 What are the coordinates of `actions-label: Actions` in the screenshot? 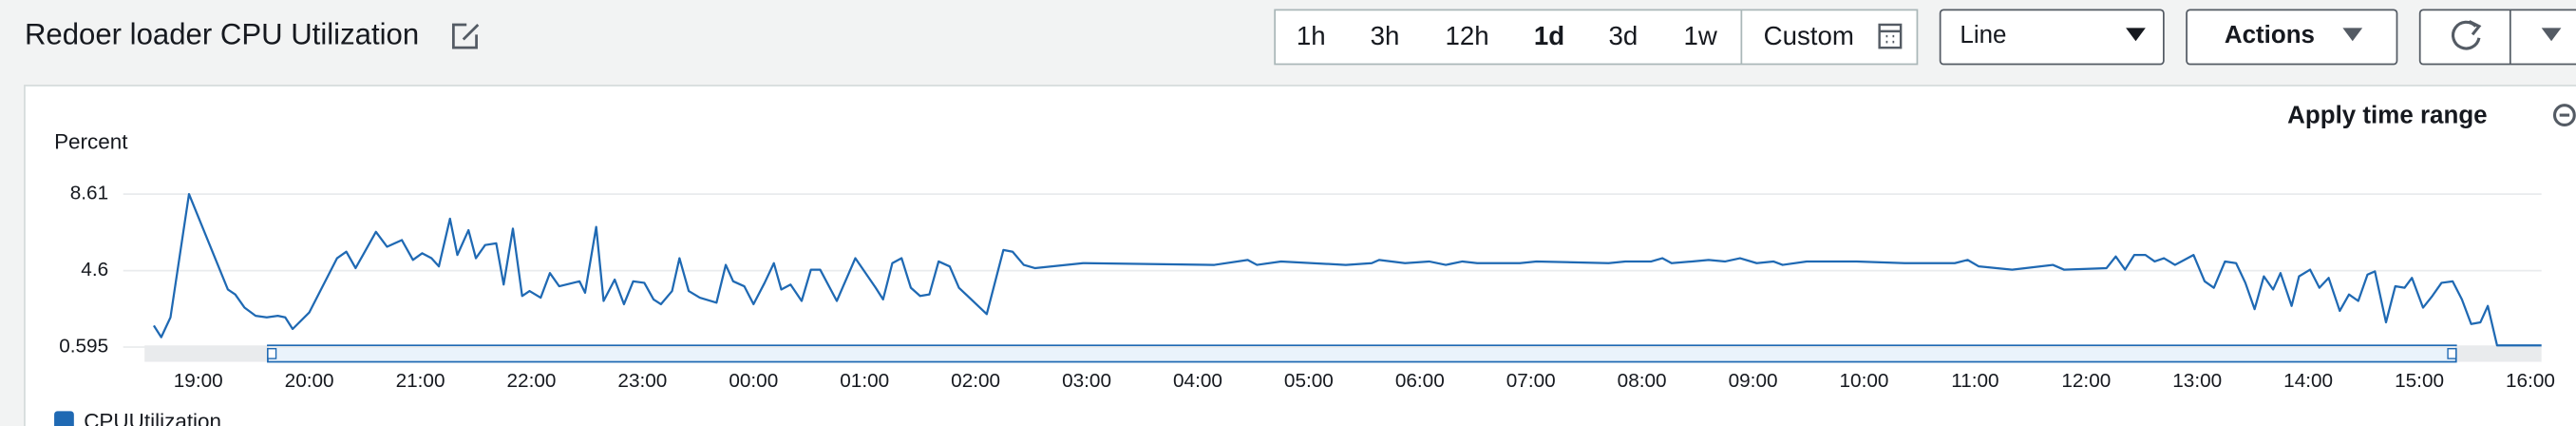 It's located at (2270, 35).